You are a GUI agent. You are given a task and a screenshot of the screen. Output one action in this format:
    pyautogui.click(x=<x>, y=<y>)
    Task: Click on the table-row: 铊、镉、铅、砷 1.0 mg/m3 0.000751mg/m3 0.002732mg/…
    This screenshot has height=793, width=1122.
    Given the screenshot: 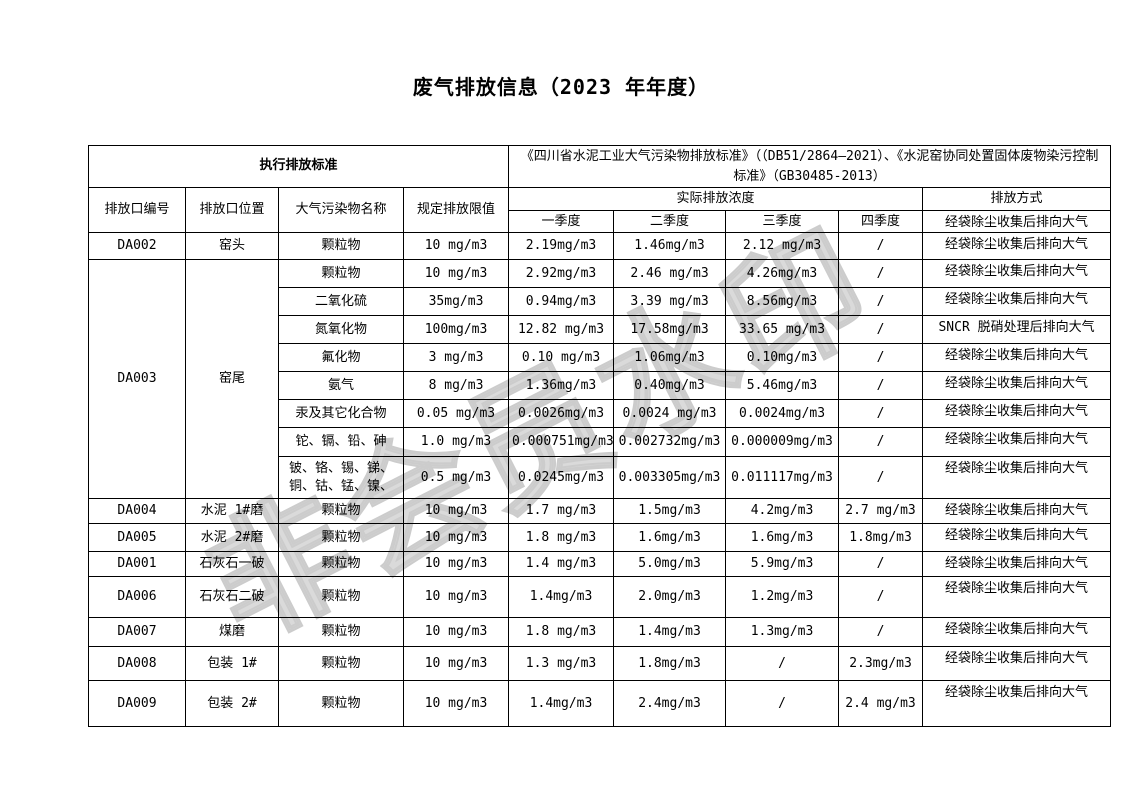 What is the action you would take?
    pyautogui.click(x=600, y=442)
    